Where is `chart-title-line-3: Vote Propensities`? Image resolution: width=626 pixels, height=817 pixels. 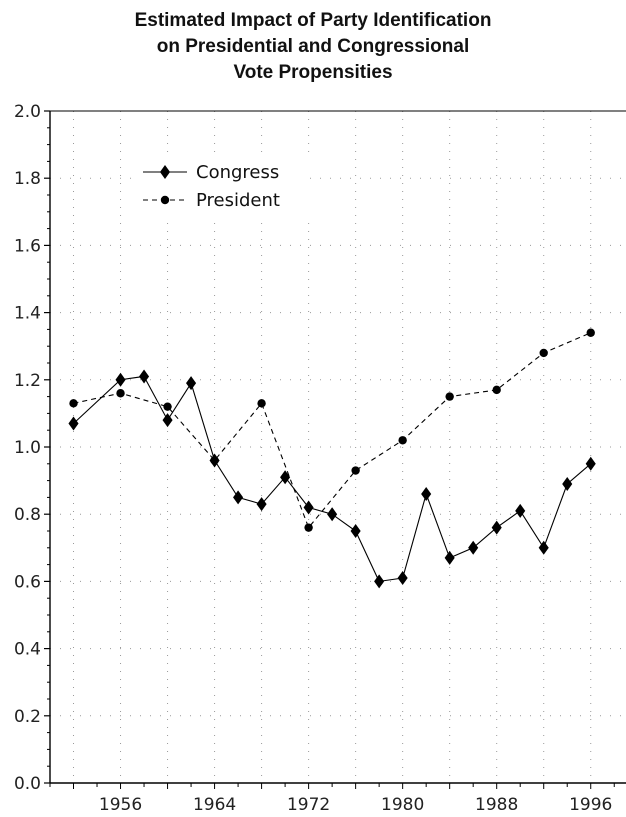 chart-title-line-3: Vote Propensities is located at coordinates (313, 72).